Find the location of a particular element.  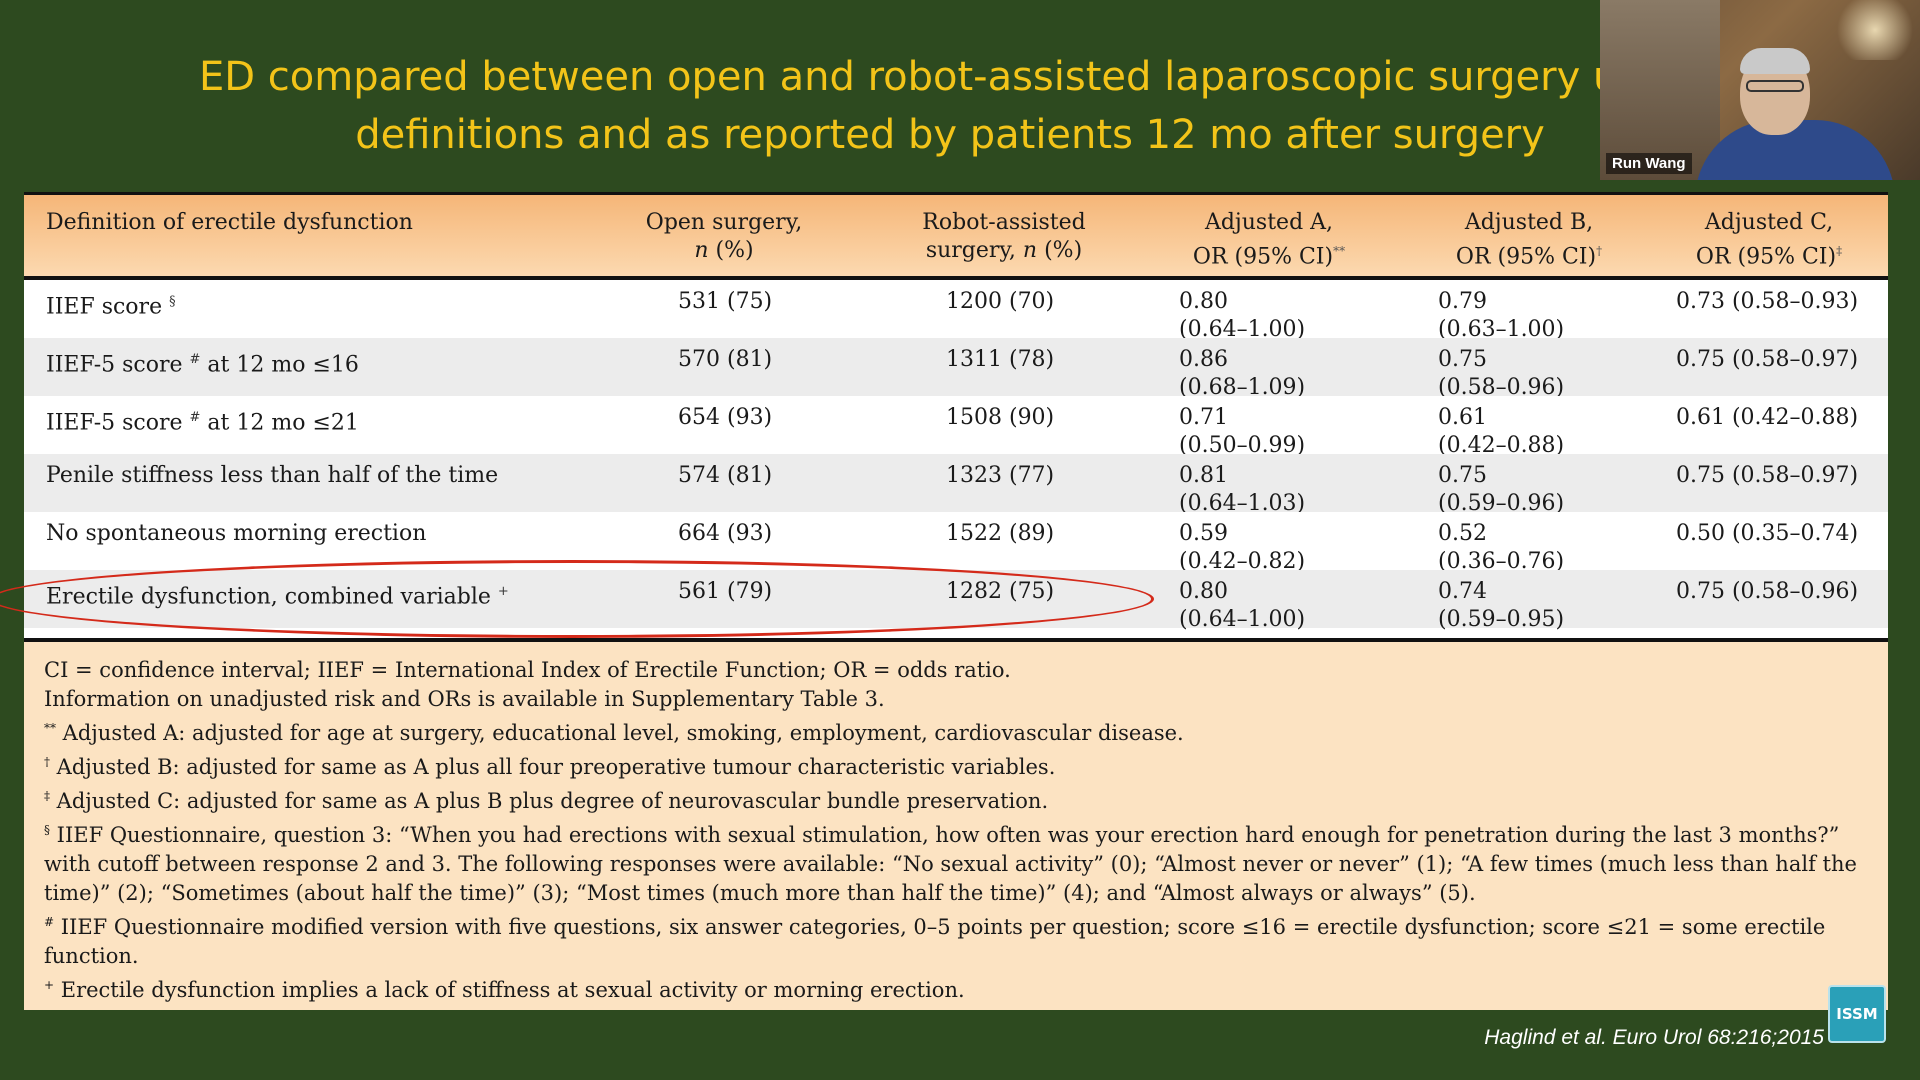

row-adjusted-a: 0.86 (0.68–1.09) is located at coordinates (1242, 373).